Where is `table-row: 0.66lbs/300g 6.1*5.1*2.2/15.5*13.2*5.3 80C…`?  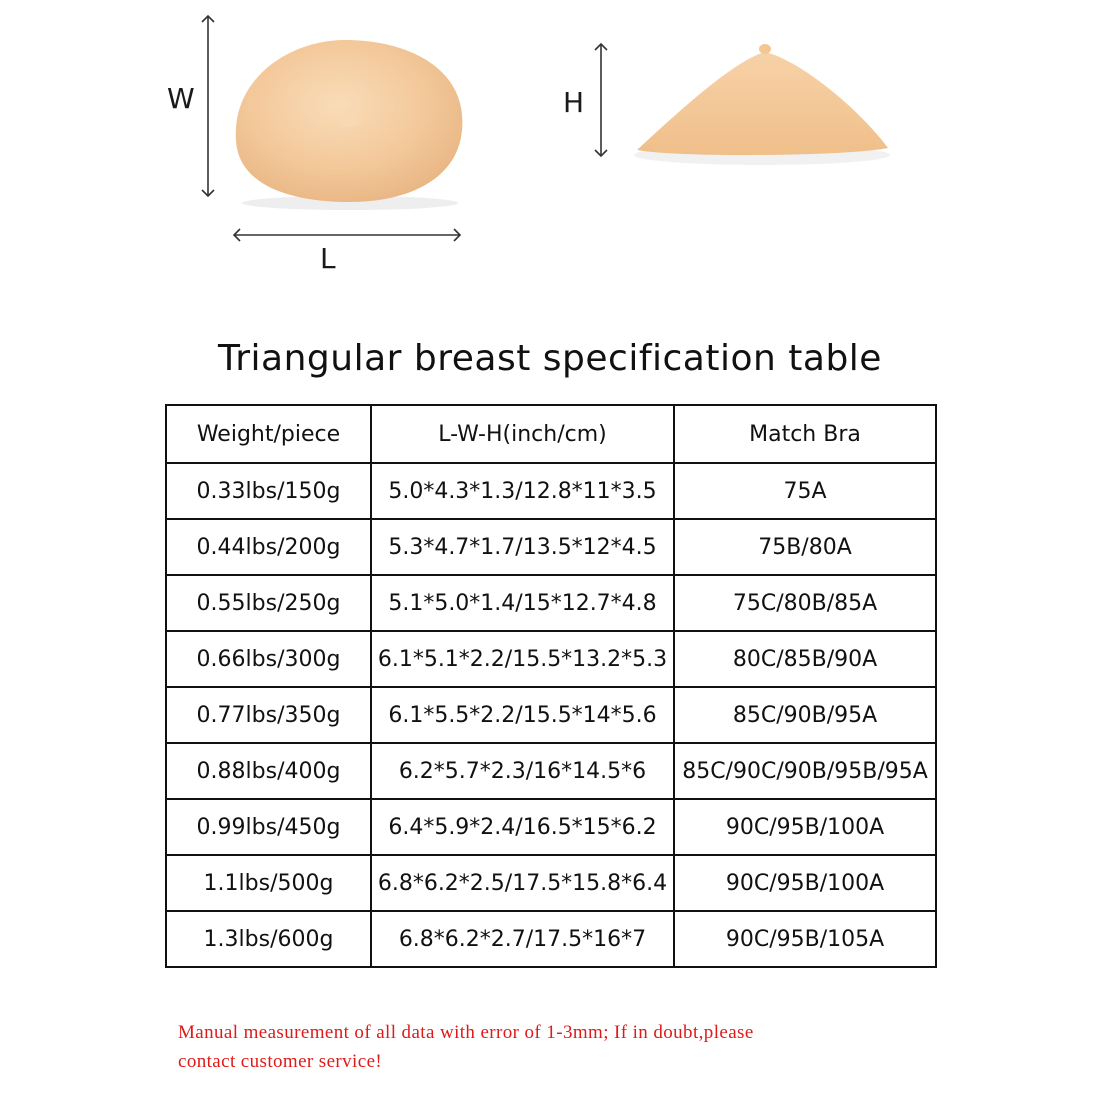 table-row: 0.66lbs/300g 6.1*5.1*2.2/15.5*13.2*5.3 80C… is located at coordinates (551, 659).